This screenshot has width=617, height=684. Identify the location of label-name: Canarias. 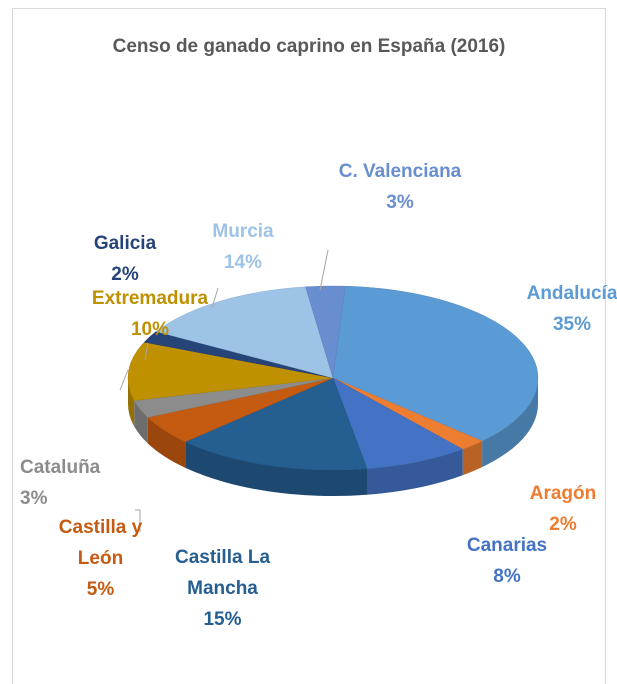
(507, 545).